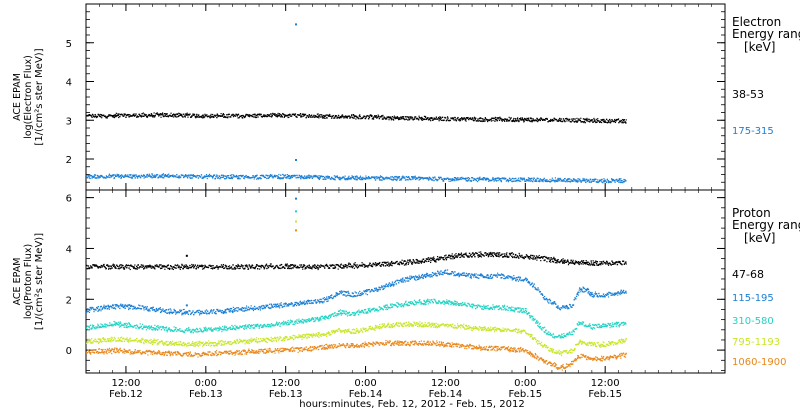 This screenshot has height=410, width=800. What do you see at coordinates (296, 160) in the screenshot?
I see `outlier-point` at bounding box center [296, 160].